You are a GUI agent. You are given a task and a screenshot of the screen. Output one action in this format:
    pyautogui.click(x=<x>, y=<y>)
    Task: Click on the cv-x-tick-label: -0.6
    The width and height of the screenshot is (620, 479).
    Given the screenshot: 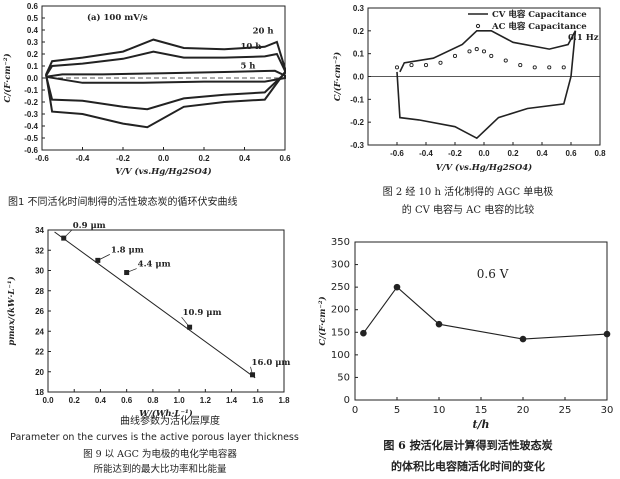 What is the action you would take?
    pyautogui.click(x=42, y=158)
    